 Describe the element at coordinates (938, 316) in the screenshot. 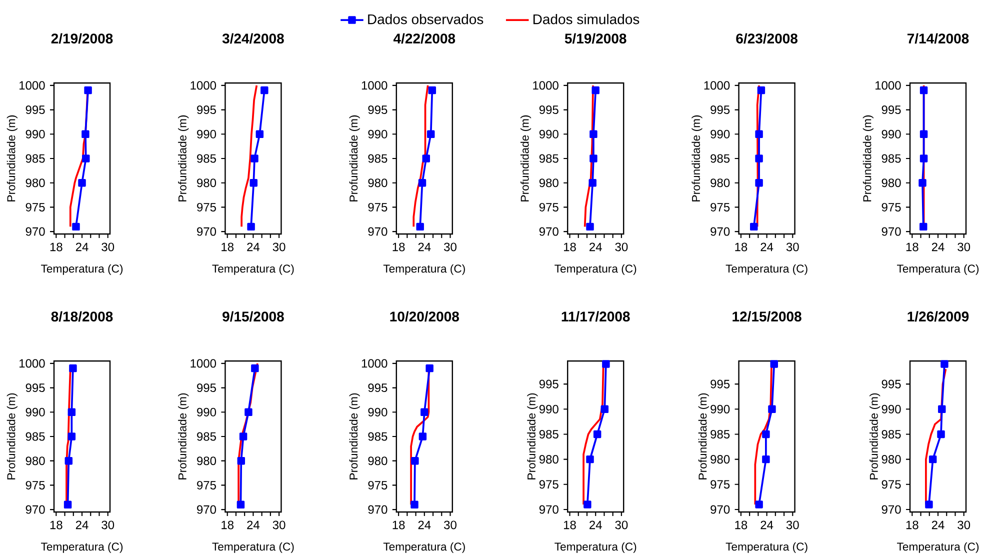

I see `chart-title: 1/26/2009` at that location.